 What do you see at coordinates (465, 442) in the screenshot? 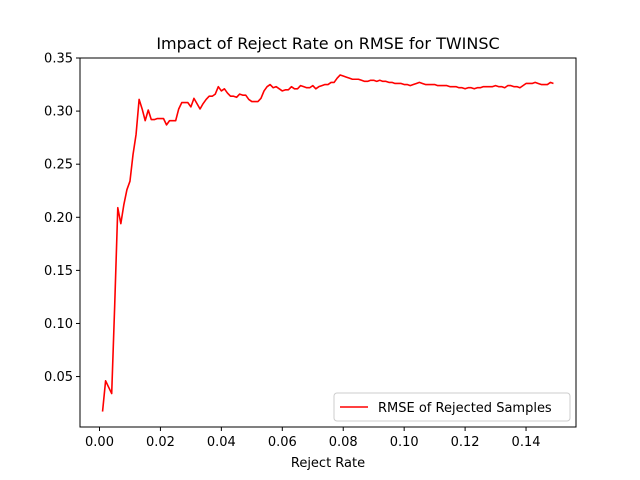
I see `x-tick-label: 0.12` at bounding box center [465, 442].